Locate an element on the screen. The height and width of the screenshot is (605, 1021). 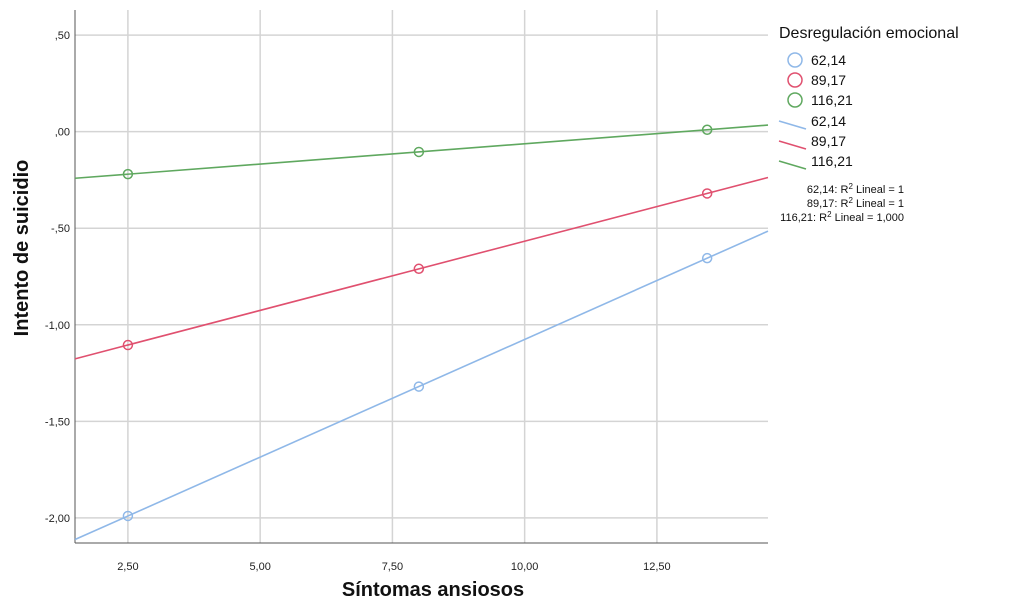
y-tick-label: -1,50 is located at coordinates (57, 422).